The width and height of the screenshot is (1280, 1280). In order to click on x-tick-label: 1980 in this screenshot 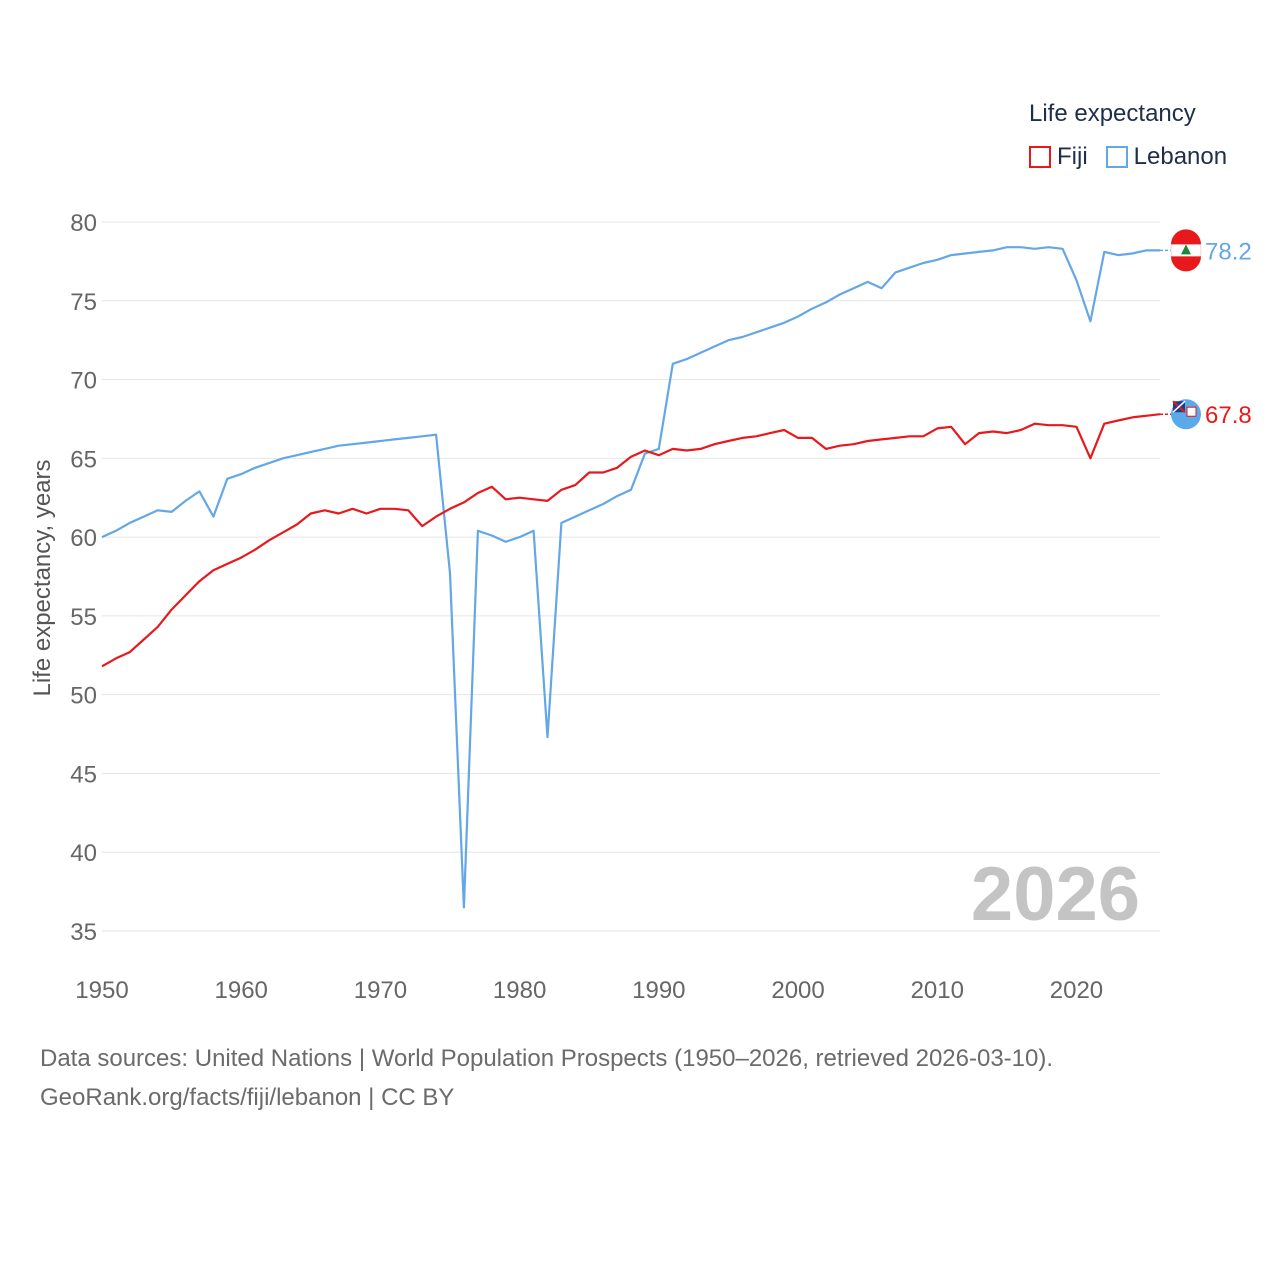, I will do `click(519, 990)`.